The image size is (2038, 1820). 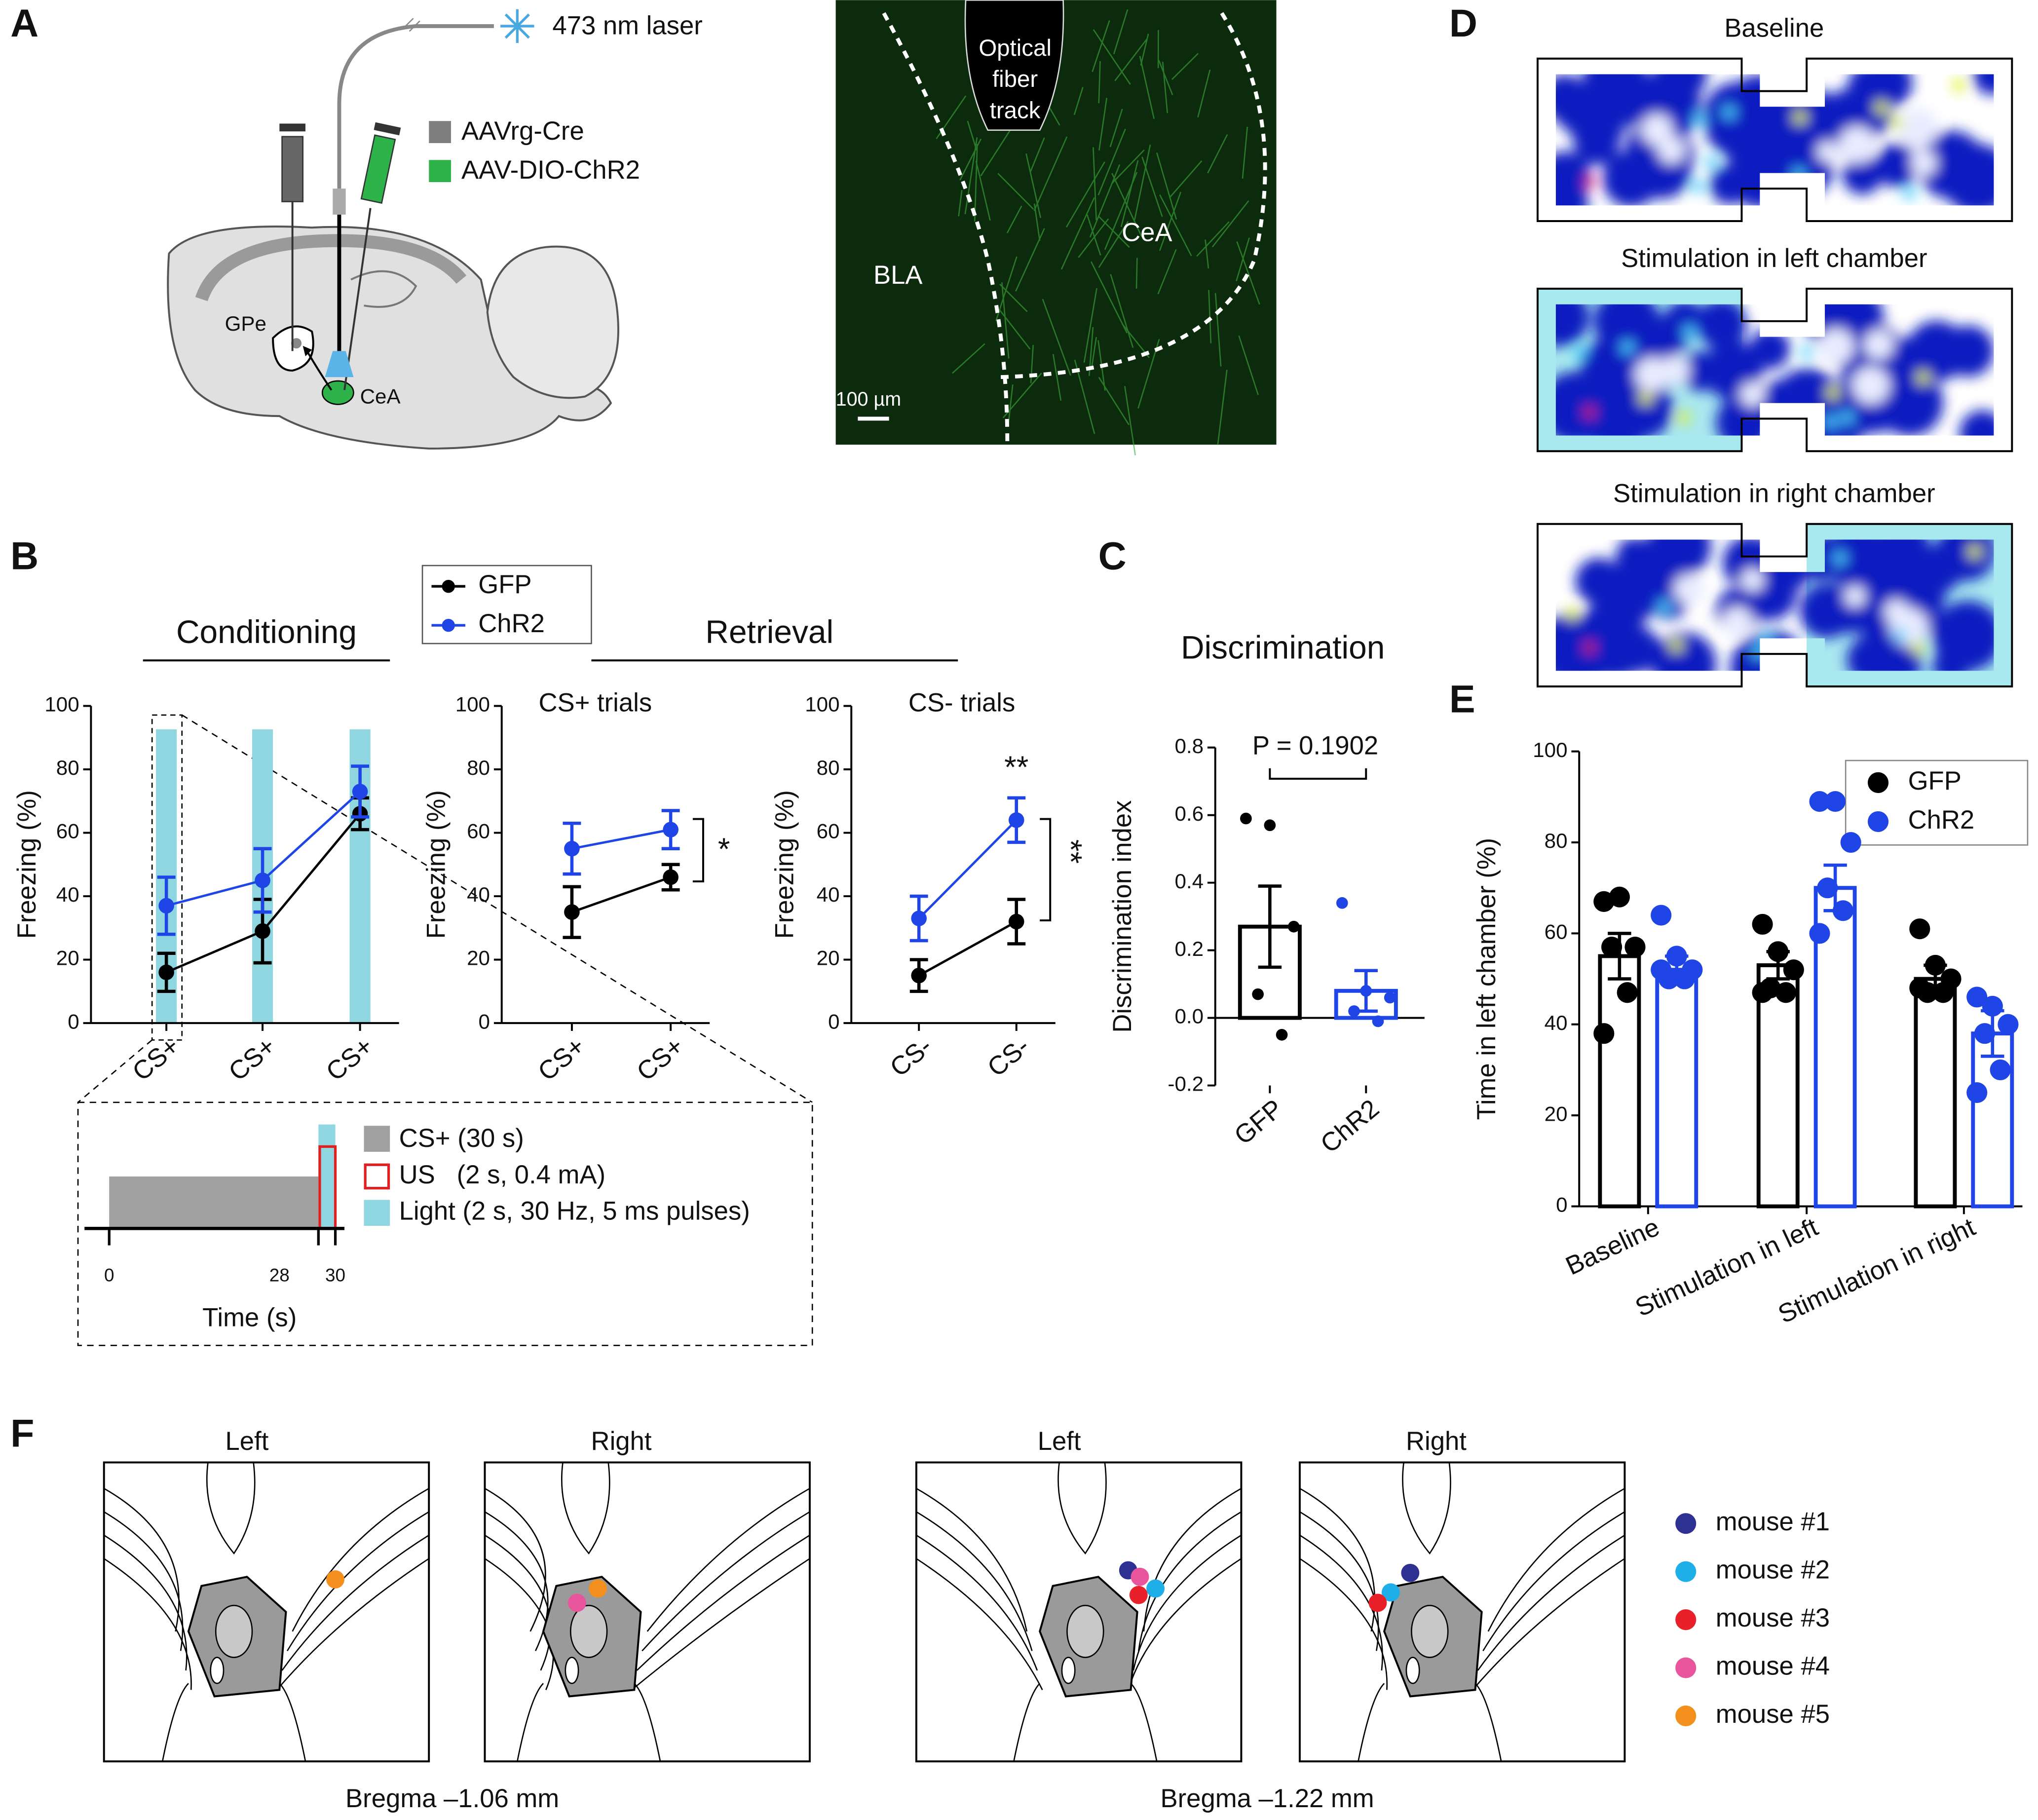 What do you see at coordinates (1155, 1588) in the screenshot?
I see `placement-dot` at bounding box center [1155, 1588].